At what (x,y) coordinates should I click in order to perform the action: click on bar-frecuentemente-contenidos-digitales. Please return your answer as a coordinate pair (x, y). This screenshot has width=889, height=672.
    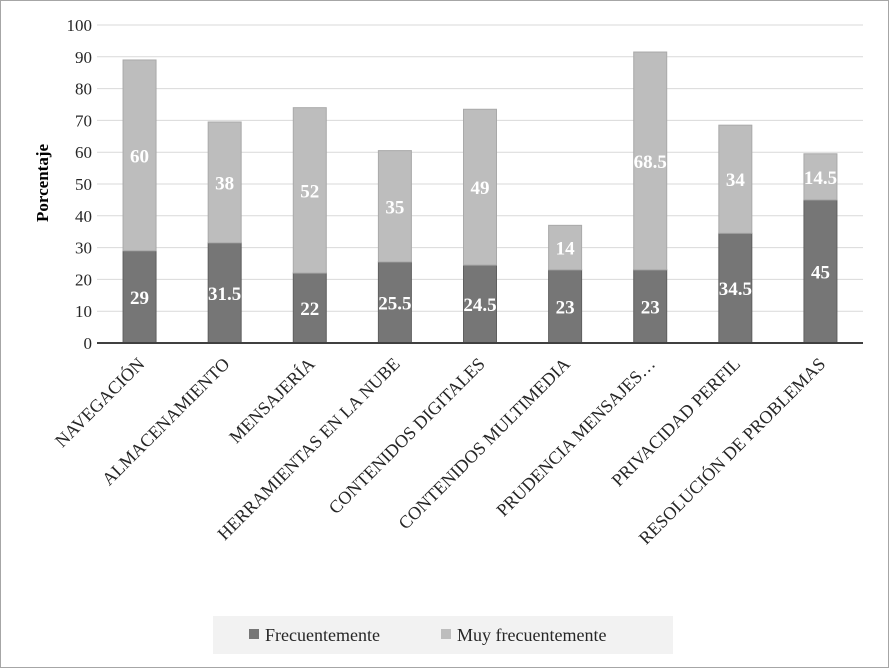
    Looking at the image, I should click on (480, 304).